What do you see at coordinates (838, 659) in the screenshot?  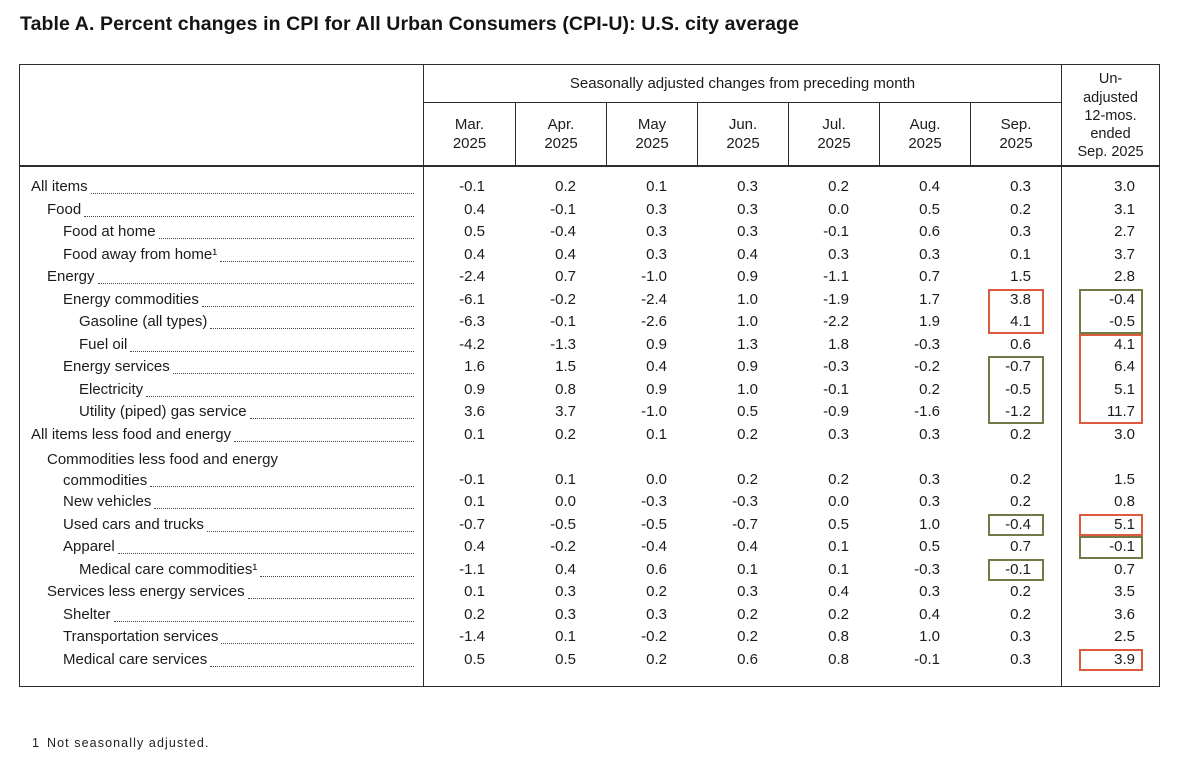 I see `cell-month-4: 0.8` at bounding box center [838, 659].